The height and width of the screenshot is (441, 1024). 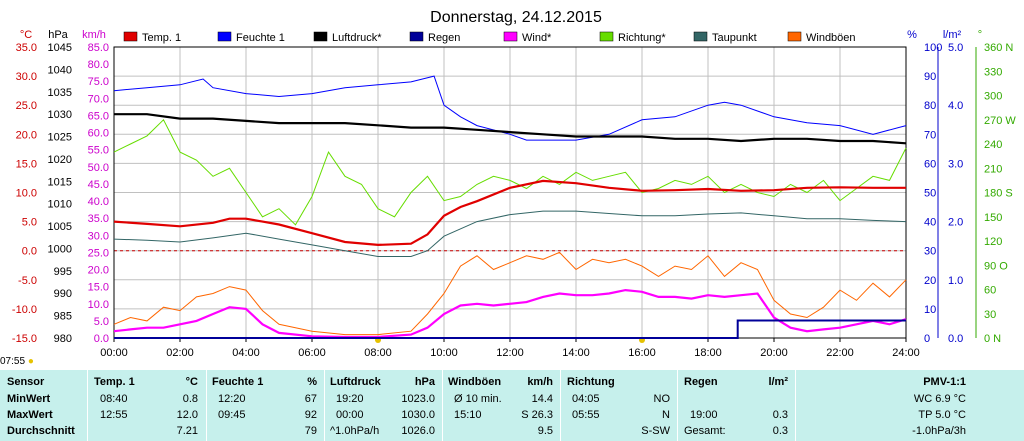 I want to click on x-tick-label: 06:00, so click(x=312, y=353).